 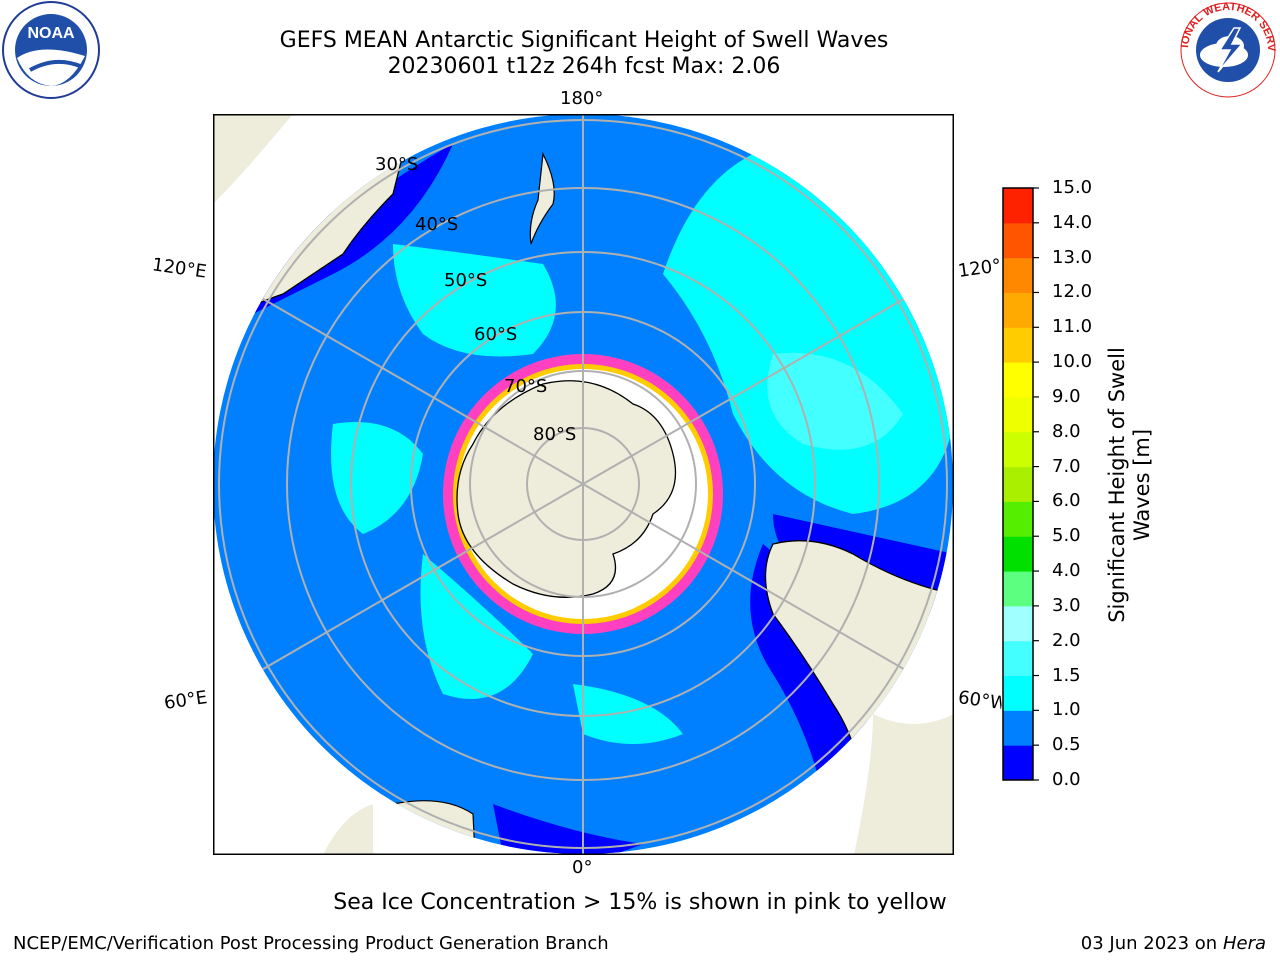 I want to click on chart-subtitle: 20230601 t12z 264h fcst Max: 2.06, so click(x=584, y=66).